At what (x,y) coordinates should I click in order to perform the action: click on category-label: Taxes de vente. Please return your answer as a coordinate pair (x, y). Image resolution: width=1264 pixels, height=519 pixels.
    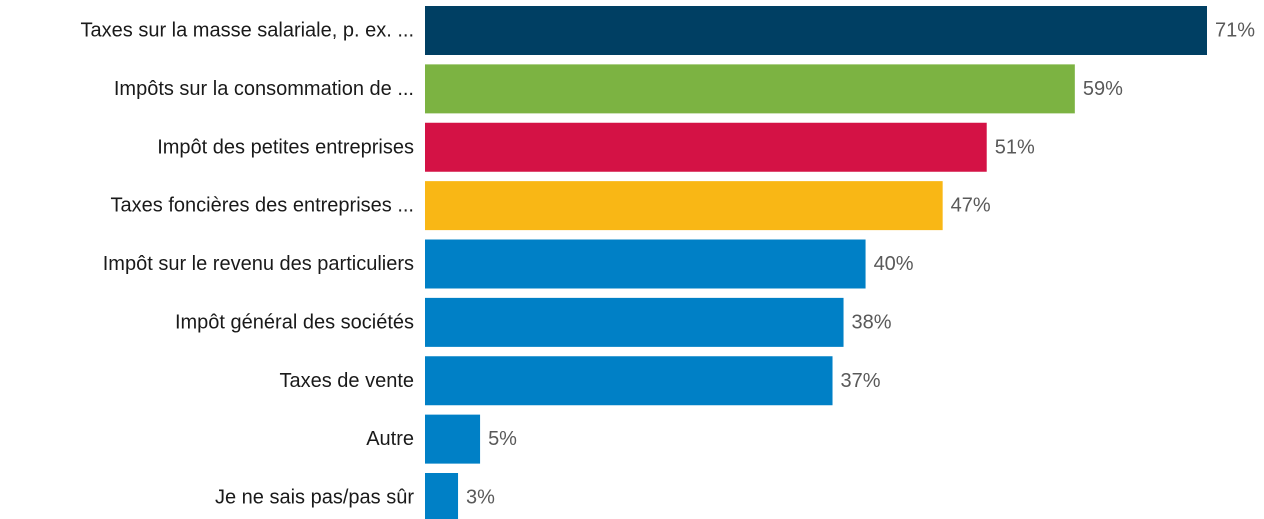
    Looking at the image, I should click on (346, 381).